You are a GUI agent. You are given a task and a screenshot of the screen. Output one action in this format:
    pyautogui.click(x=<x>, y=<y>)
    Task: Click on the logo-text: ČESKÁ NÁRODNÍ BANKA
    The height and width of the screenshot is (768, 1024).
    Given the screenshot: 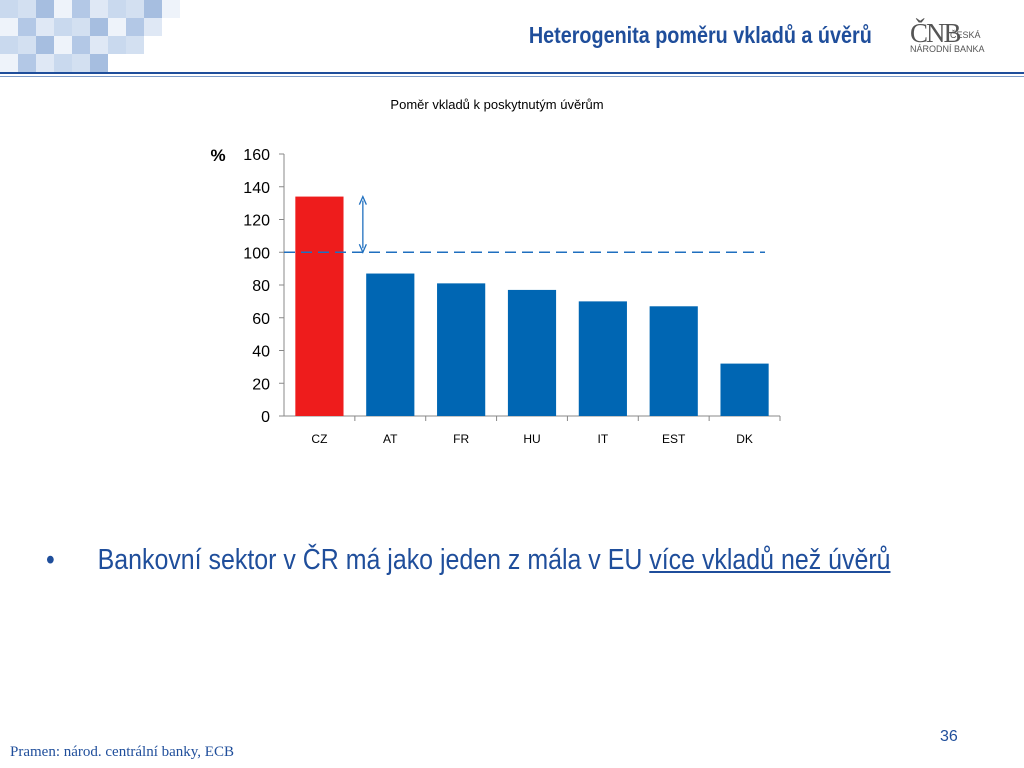 What is the action you would take?
    pyautogui.click(x=947, y=42)
    